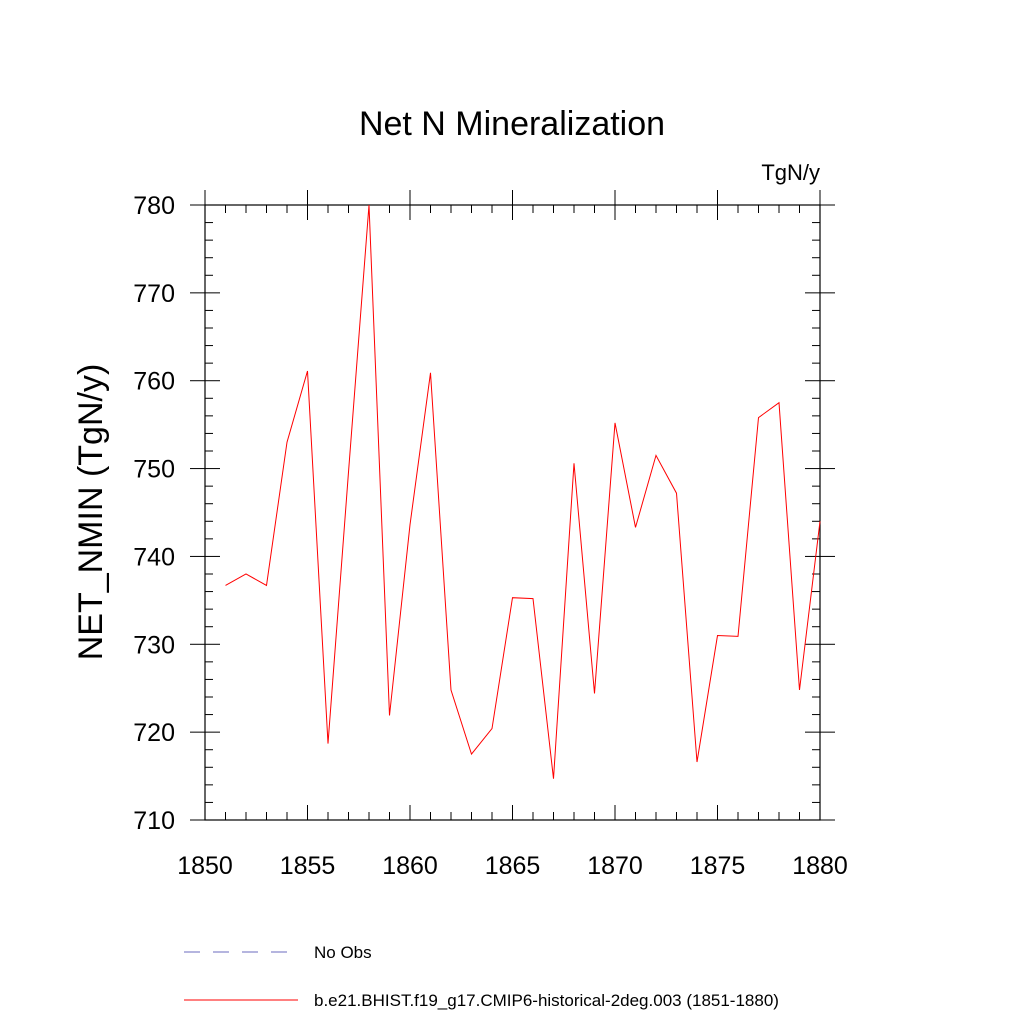 The width and height of the screenshot is (1024, 1024). I want to click on y-tick-label-740: 740, so click(154, 557).